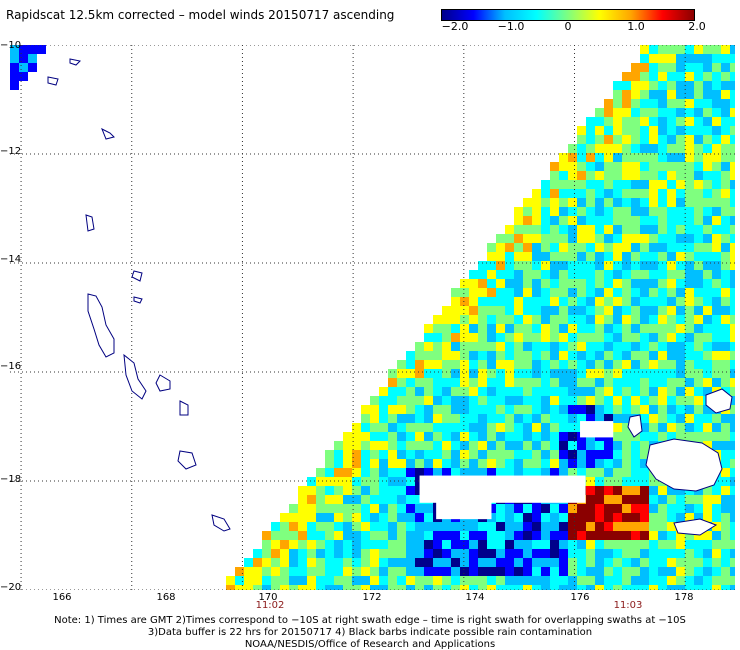  What do you see at coordinates (695, 527) in the screenshot?
I see `island-kadavu` at bounding box center [695, 527].